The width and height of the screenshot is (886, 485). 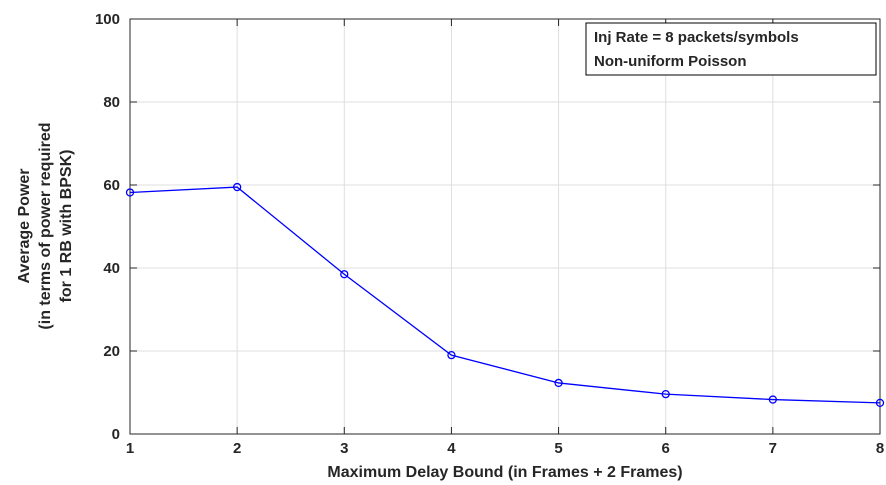 What do you see at coordinates (111, 185) in the screenshot?
I see `y-tick-label: 60` at bounding box center [111, 185].